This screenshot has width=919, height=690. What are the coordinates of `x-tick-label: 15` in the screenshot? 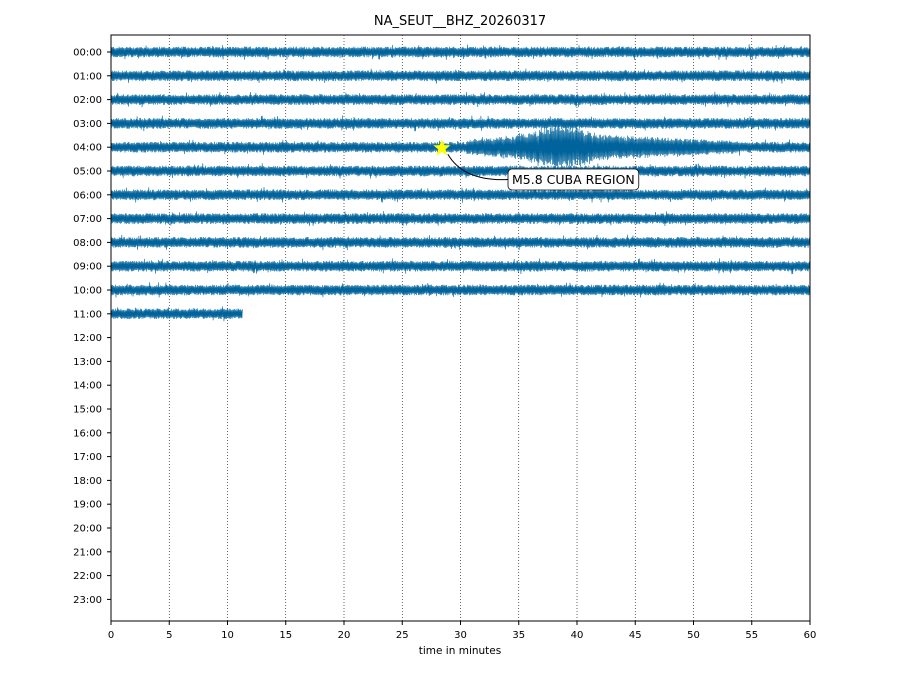 It's located at (285, 635).